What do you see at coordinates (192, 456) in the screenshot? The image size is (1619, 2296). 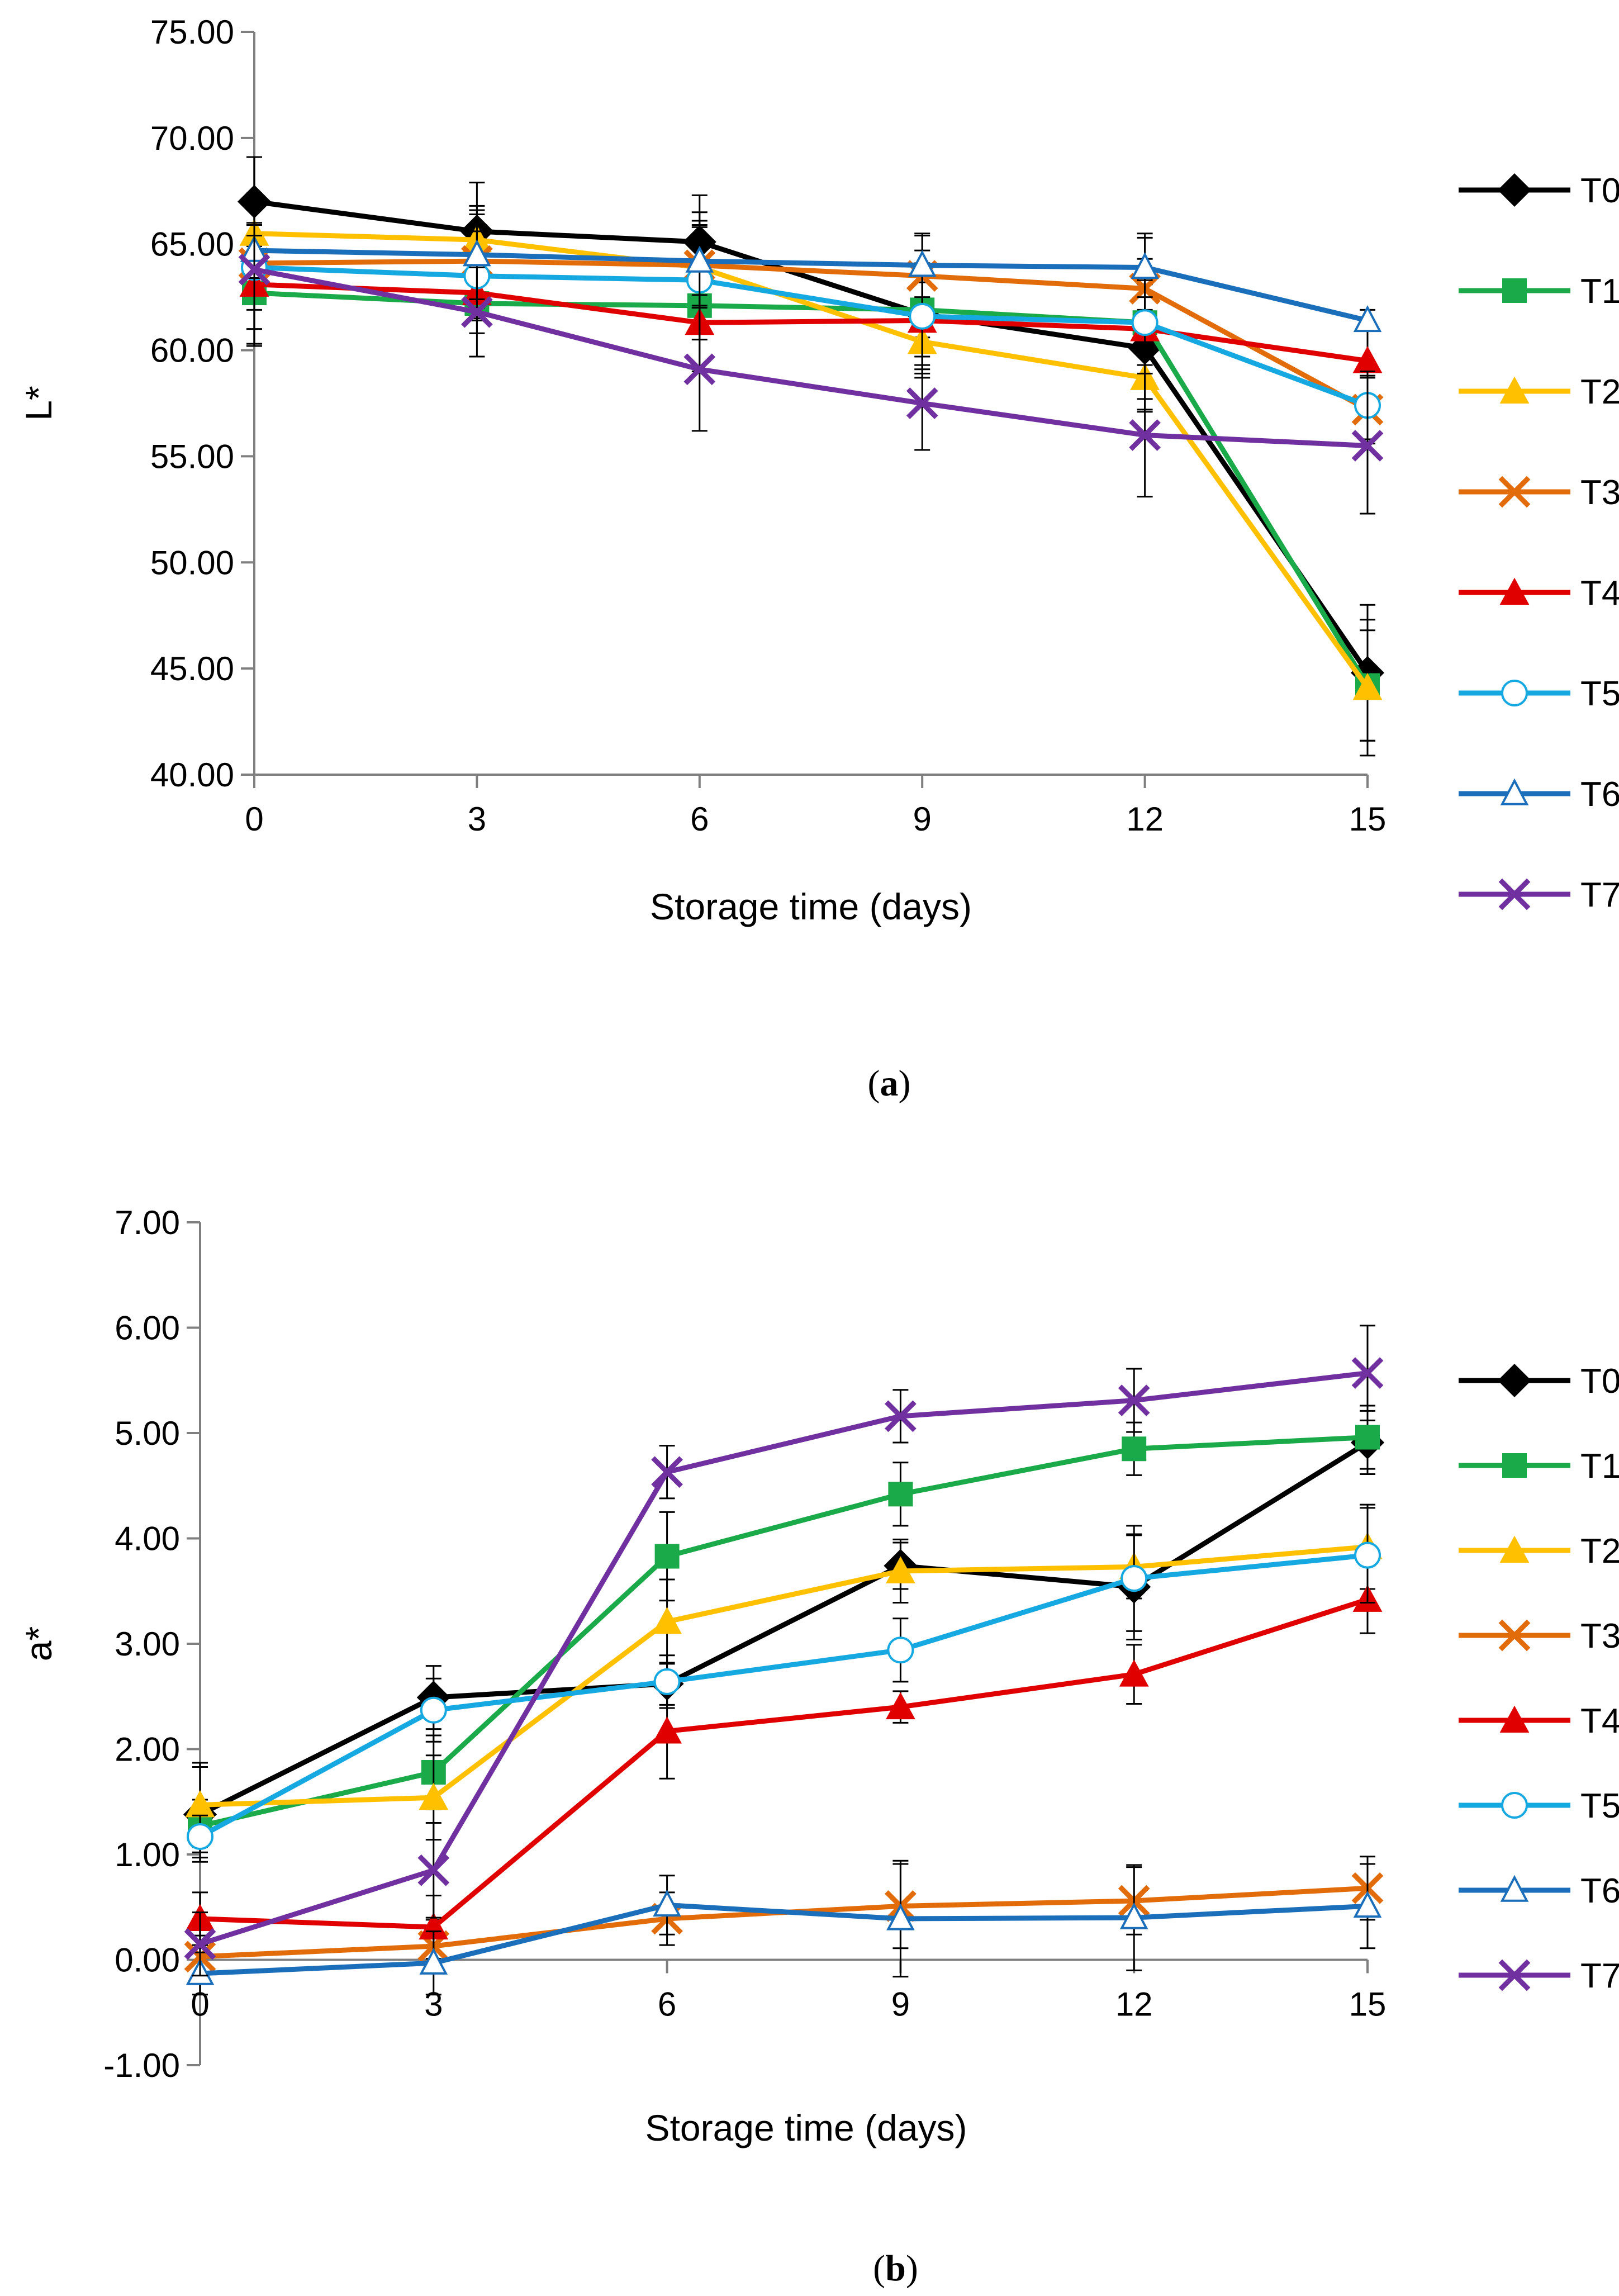 I see `y-tick-label: 55.00` at bounding box center [192, 456].